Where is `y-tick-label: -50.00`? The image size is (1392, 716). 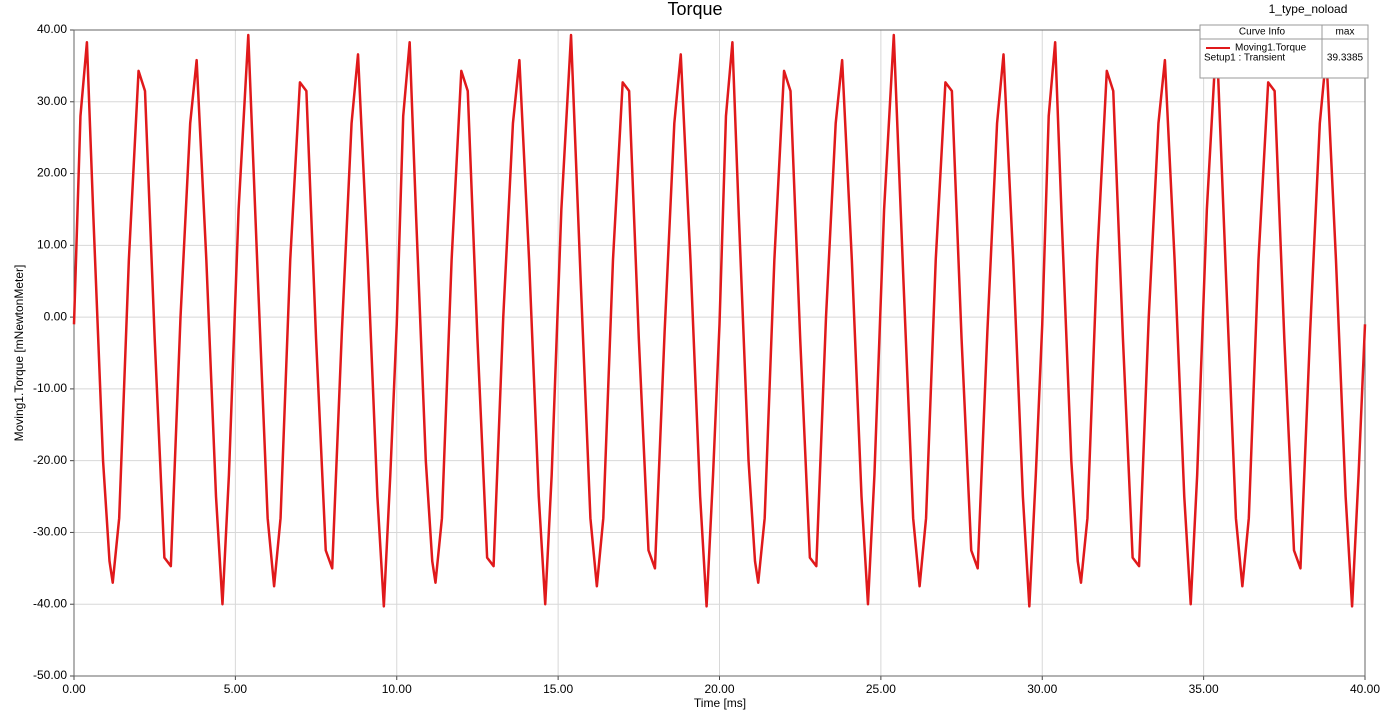 y-tick-label: -50.00 is located at coordinates (50, 675).